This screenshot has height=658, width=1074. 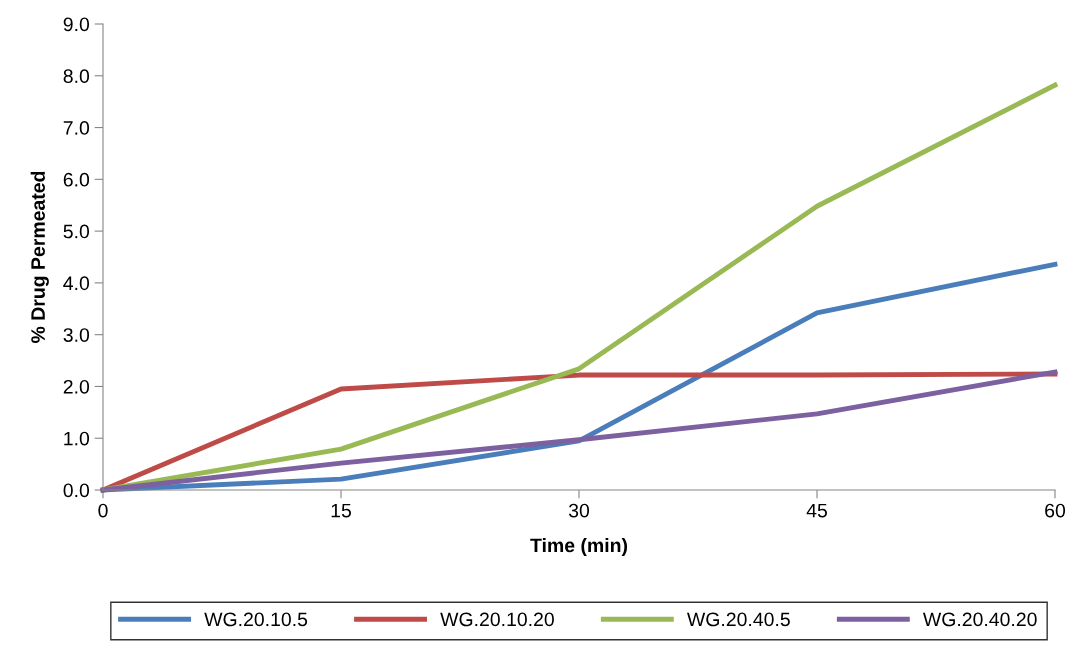 What do you see at coordinates (579, 510) in the screenshot?
I see `x-tick-label: 30` at bounding box center [579, 510].